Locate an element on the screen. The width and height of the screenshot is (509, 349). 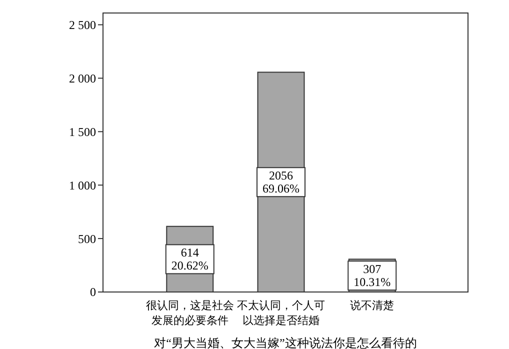
y-tick-label: 2 000 is located at coordinates (82, 78).